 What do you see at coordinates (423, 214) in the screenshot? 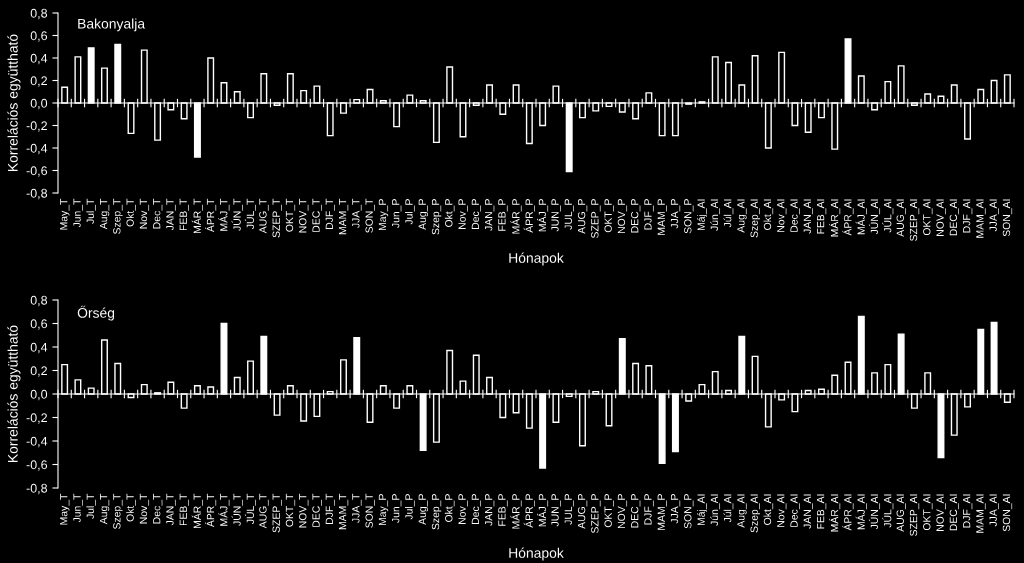
I see `x-tick-label: Aug_P` at bounding box center [423, 214].